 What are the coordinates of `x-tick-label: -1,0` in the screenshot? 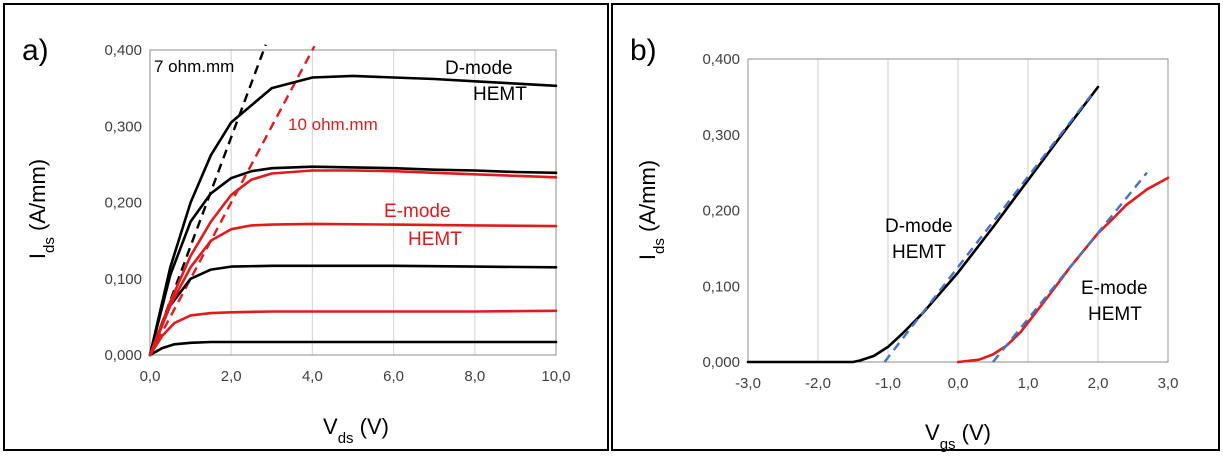 It's located at (888, 383).